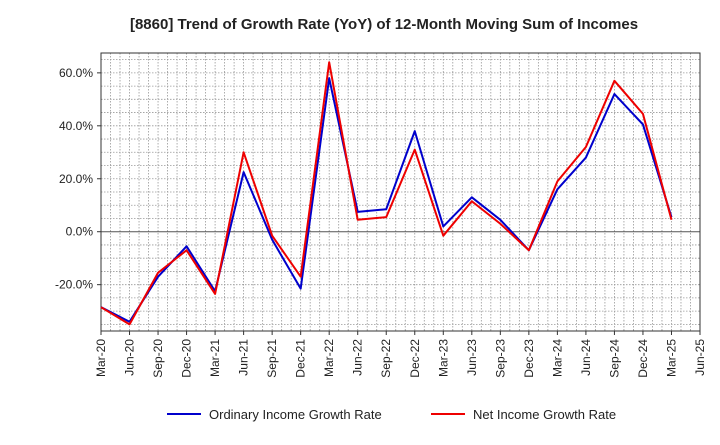  I want to click on x-tick-label: Jun-24, so click(586, 357).